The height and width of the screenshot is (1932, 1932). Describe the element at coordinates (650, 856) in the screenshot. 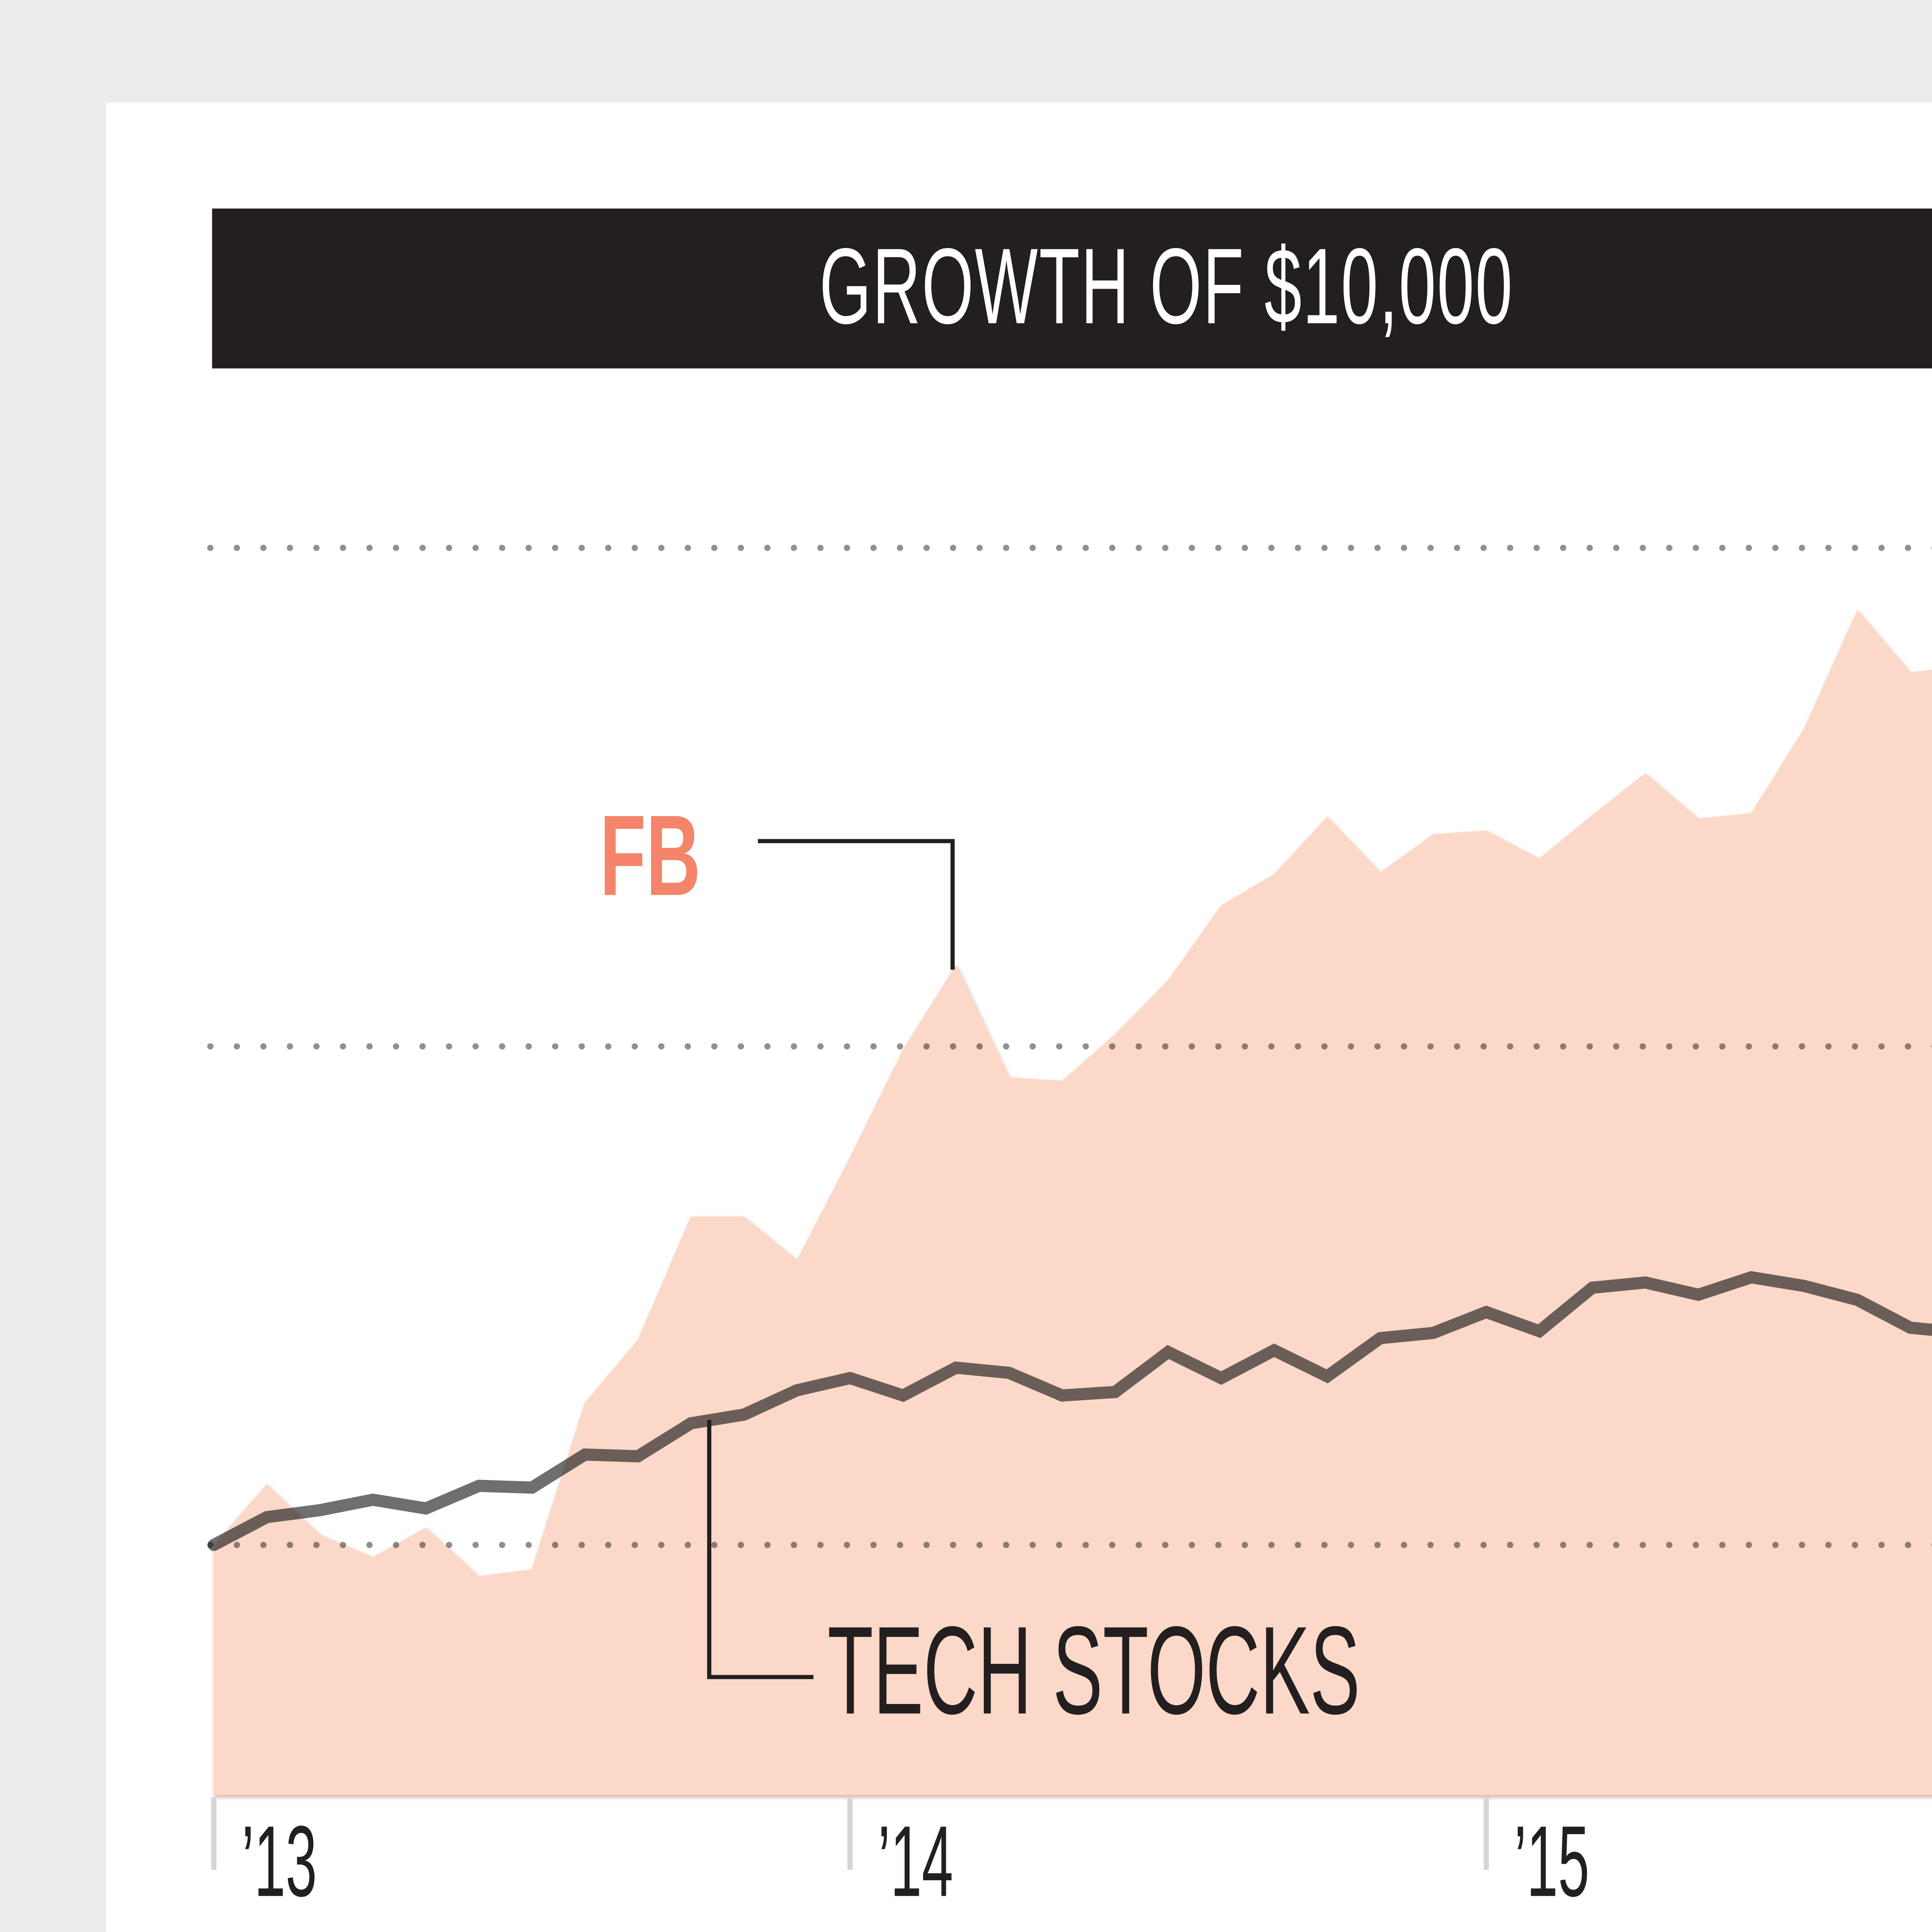

I see `fb-label: FB` at that location.